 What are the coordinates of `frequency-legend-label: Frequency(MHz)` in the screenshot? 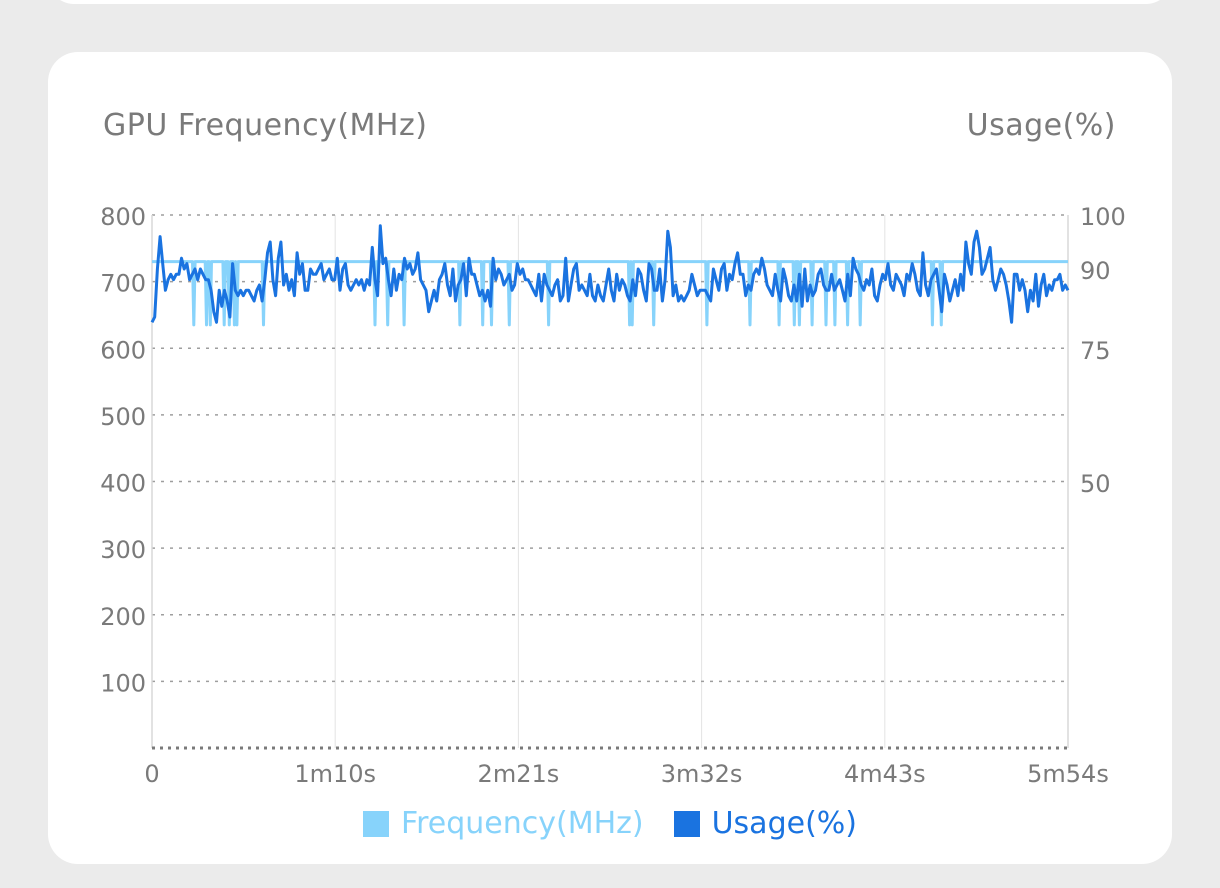 It's located at (522, 823).